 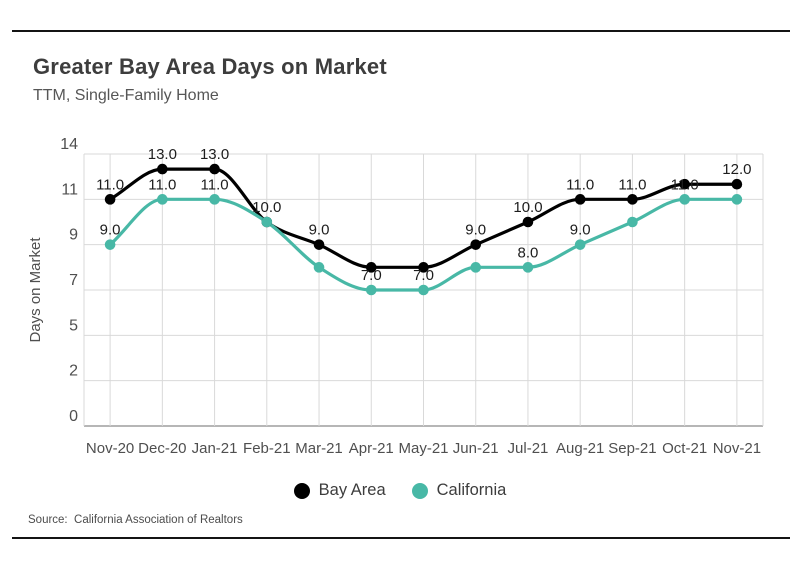 What do you see at coordinates (73, 416) in the screenshot?
I see `y-tick-label: 0` at bounding box center [73, 416].